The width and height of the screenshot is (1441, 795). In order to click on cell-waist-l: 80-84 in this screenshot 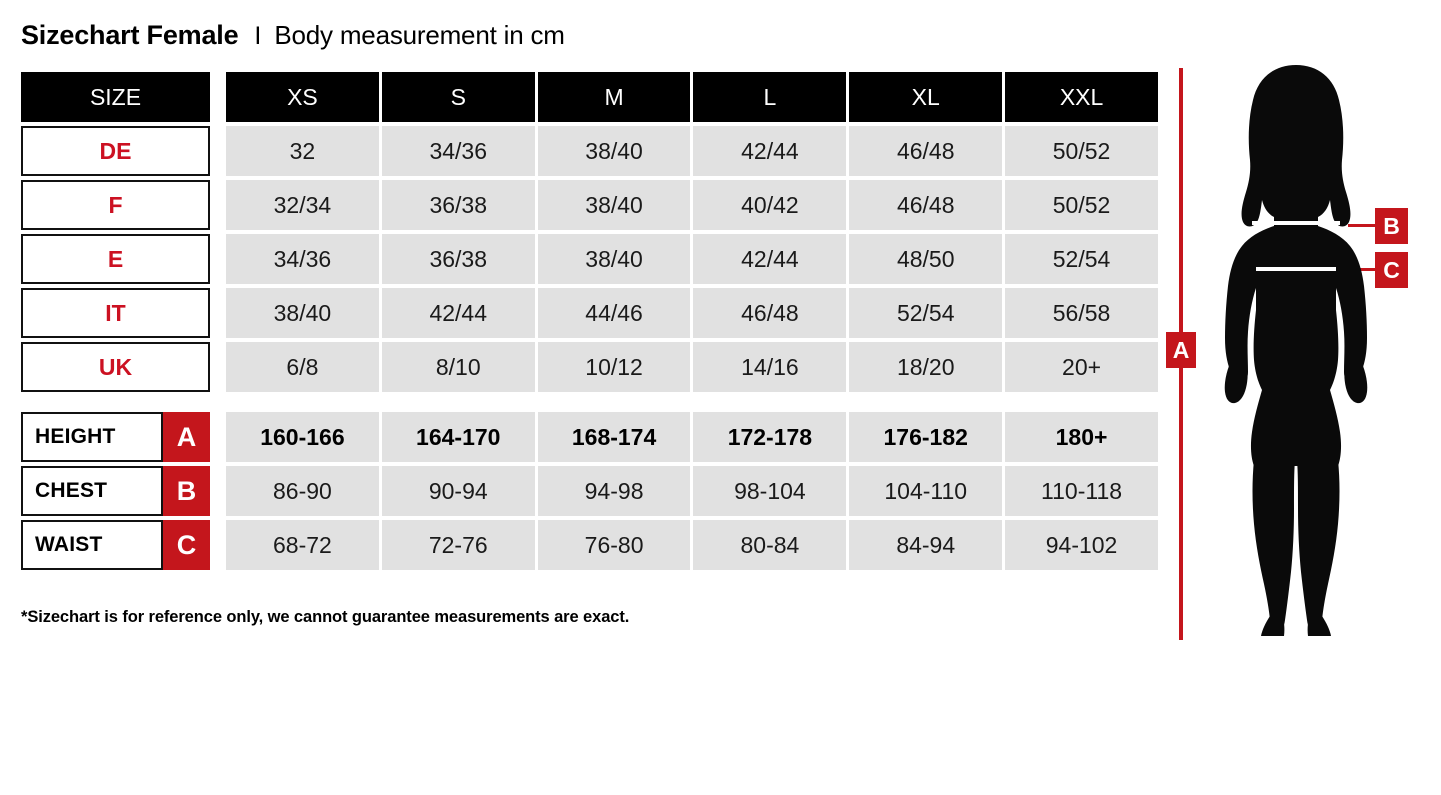, I will do `click(770, 545)`.